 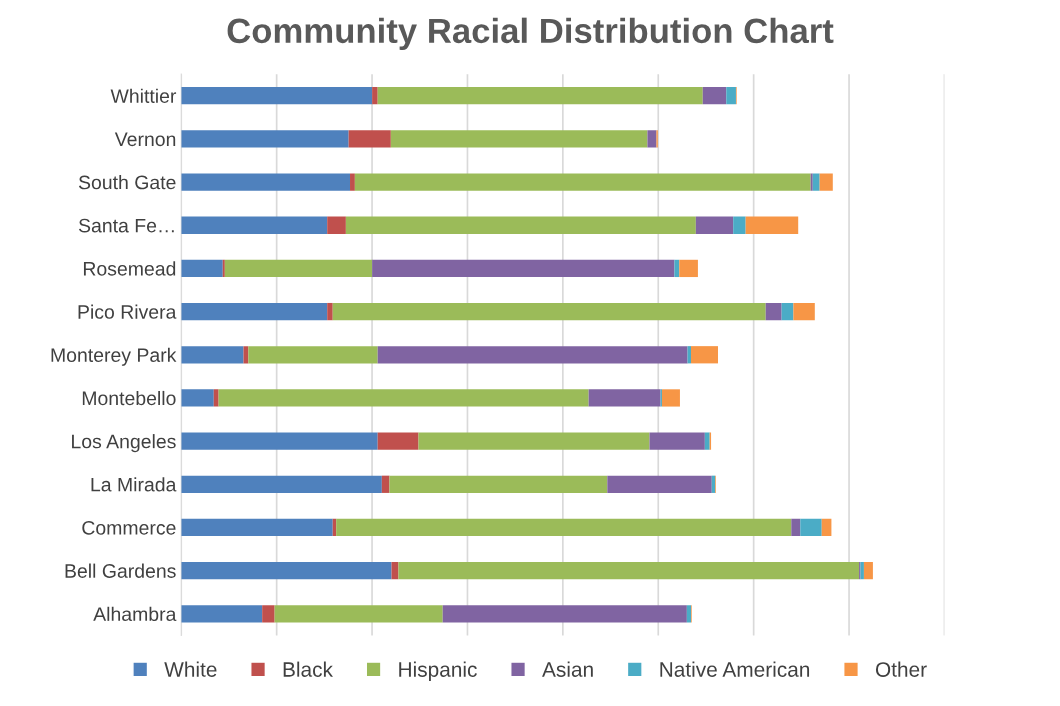 I want to click on legend-label: Hispanic, so click(x=438, y=671).